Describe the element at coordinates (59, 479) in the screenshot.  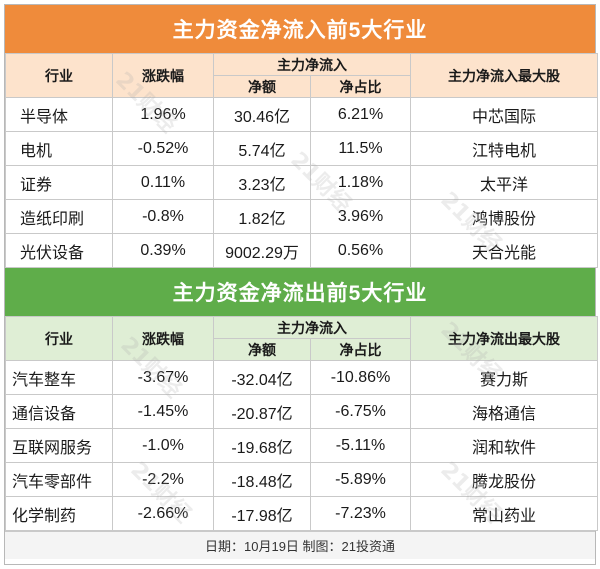
I see `cell-industry: 汽车零部件` at that location.